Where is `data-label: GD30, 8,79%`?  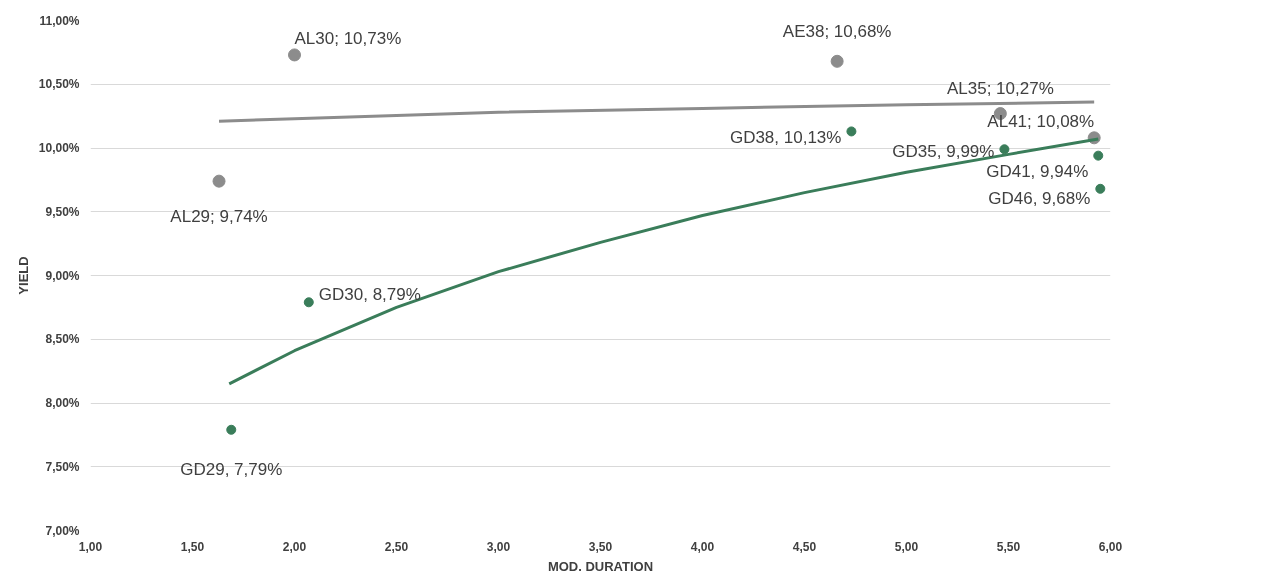
data-label: GD30, 8,79% is located at coordinates (369, 294).